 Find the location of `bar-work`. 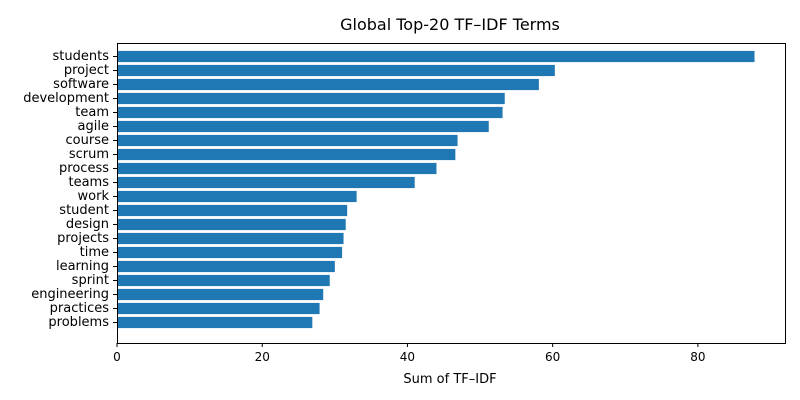

bar-work is located at coordinates (237, 196).